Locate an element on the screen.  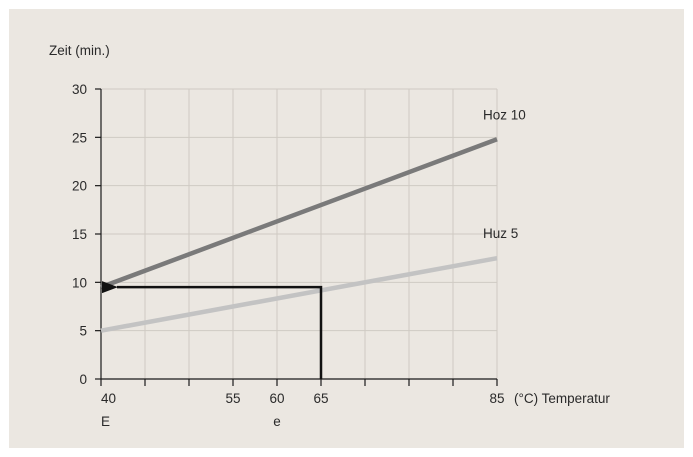
y-tick-label: 30 is located at coordinates (79, 89).